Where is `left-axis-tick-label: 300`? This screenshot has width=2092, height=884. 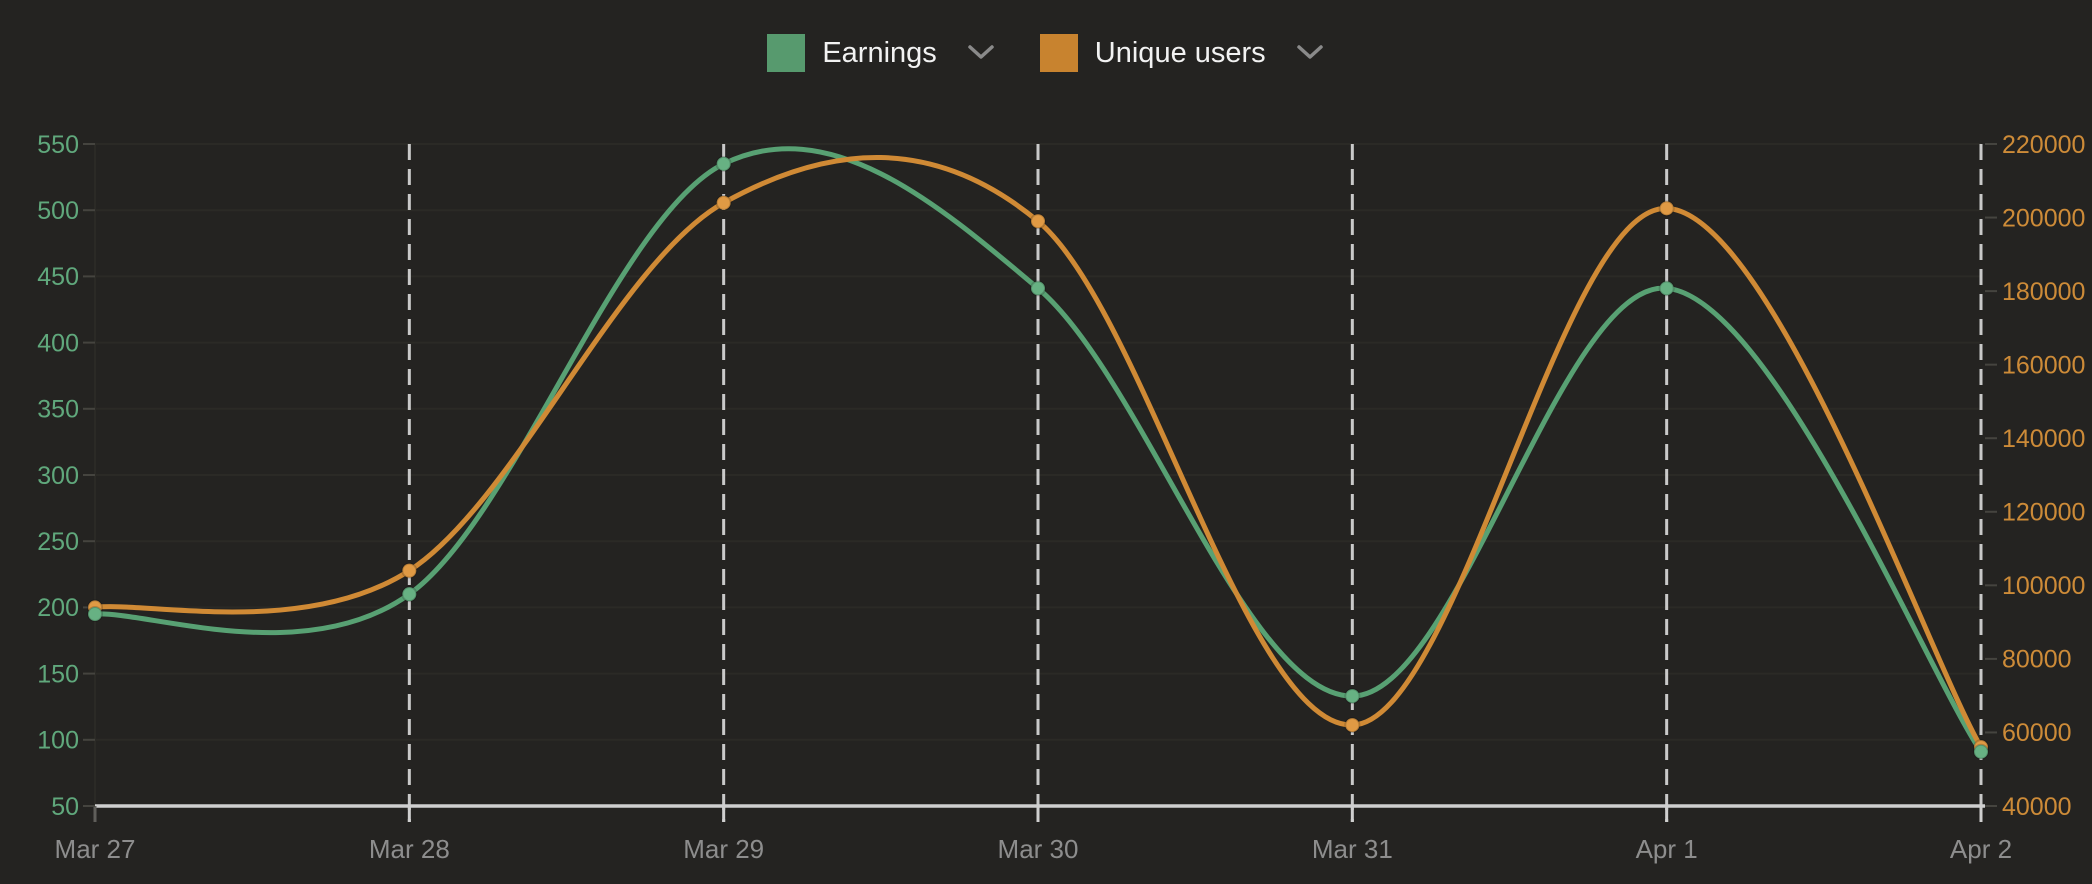 left-axis-tick-label: 300 is located at coordinates (58, 476).